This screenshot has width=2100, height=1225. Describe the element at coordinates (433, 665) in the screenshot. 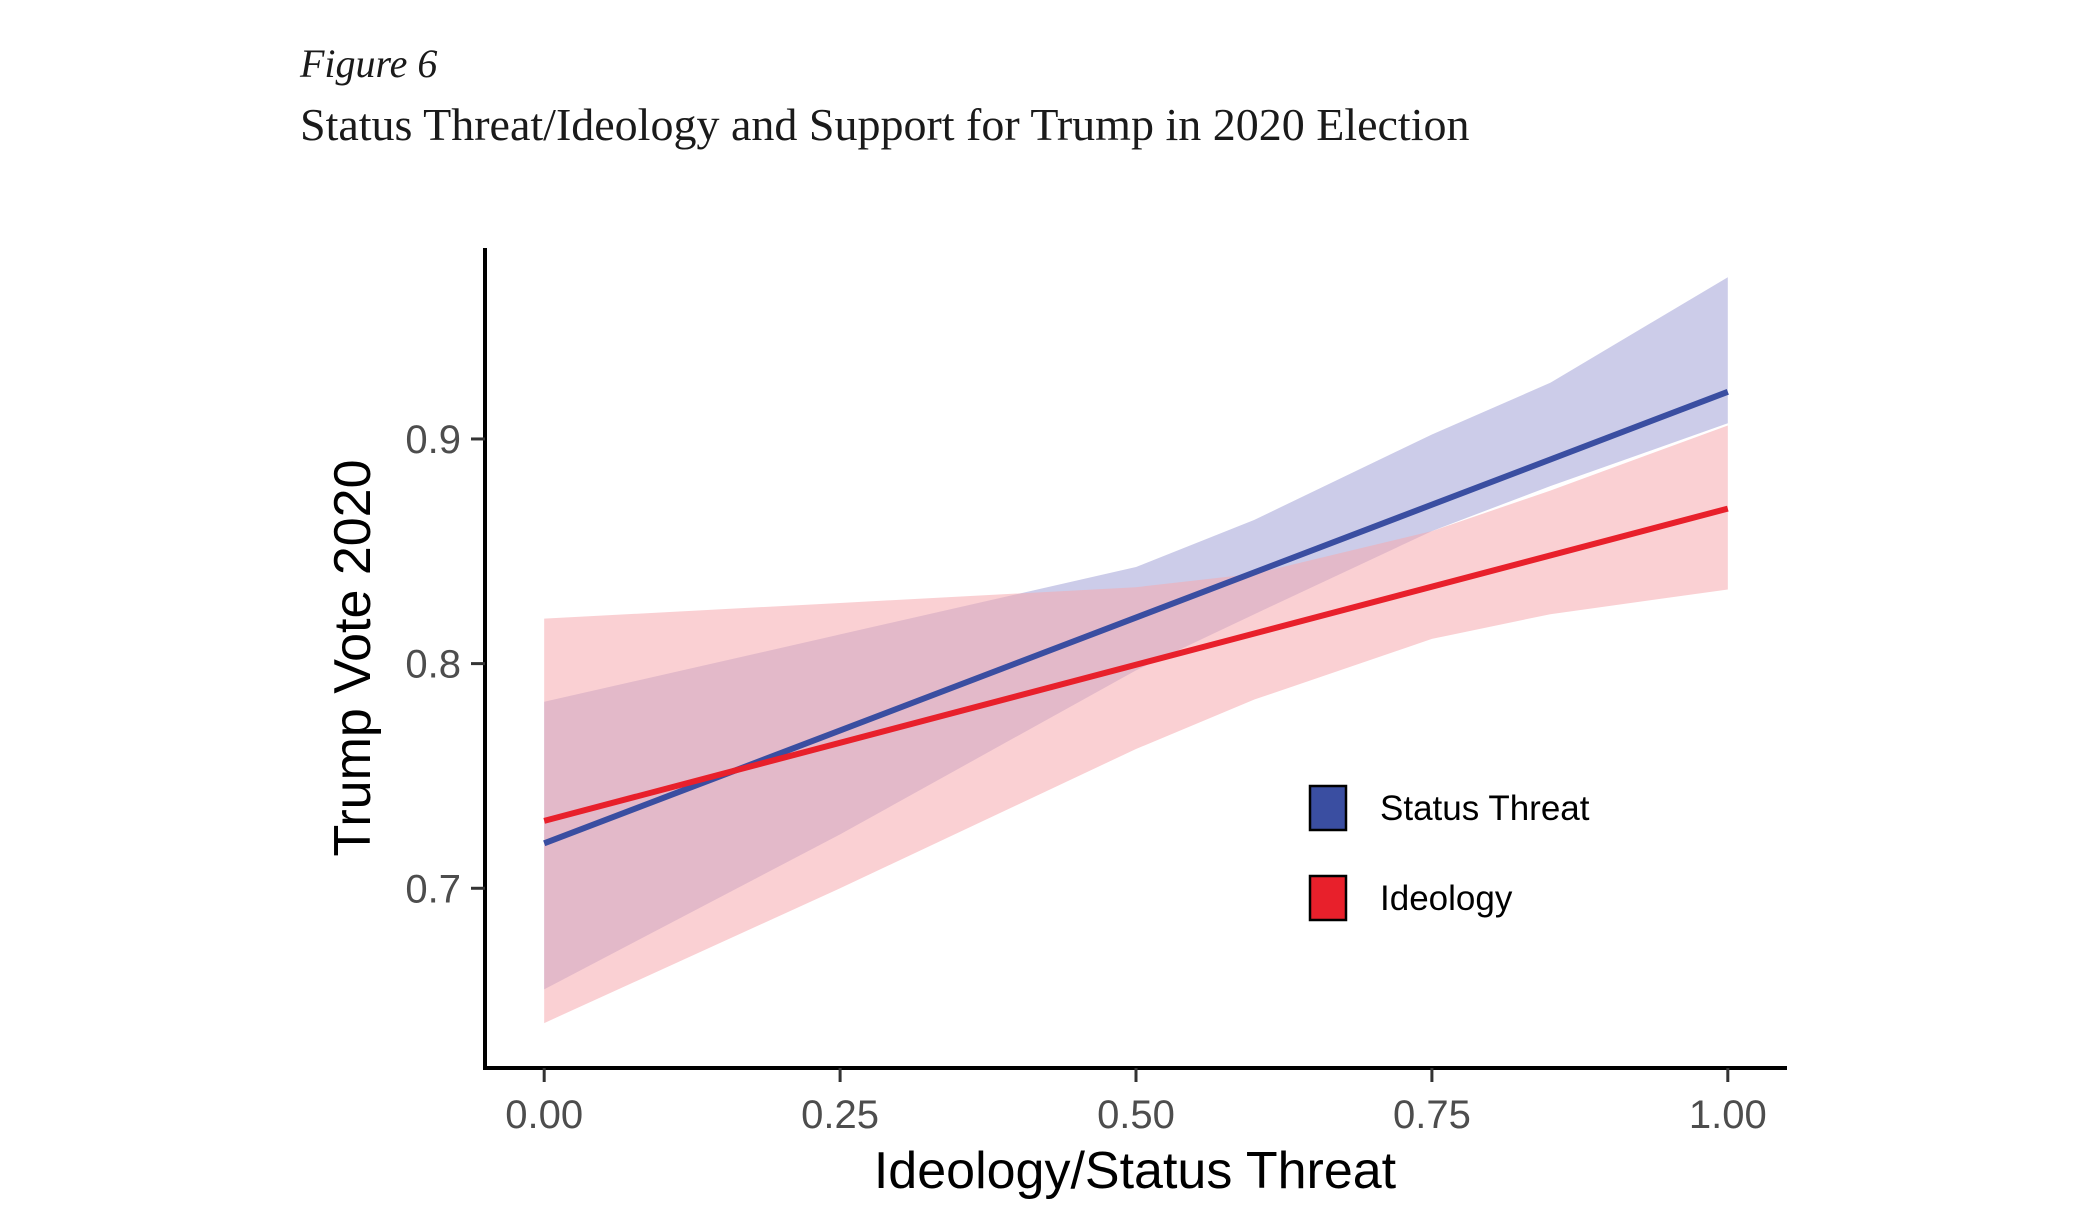

I see `y-tick-label: 0.8` at that location.